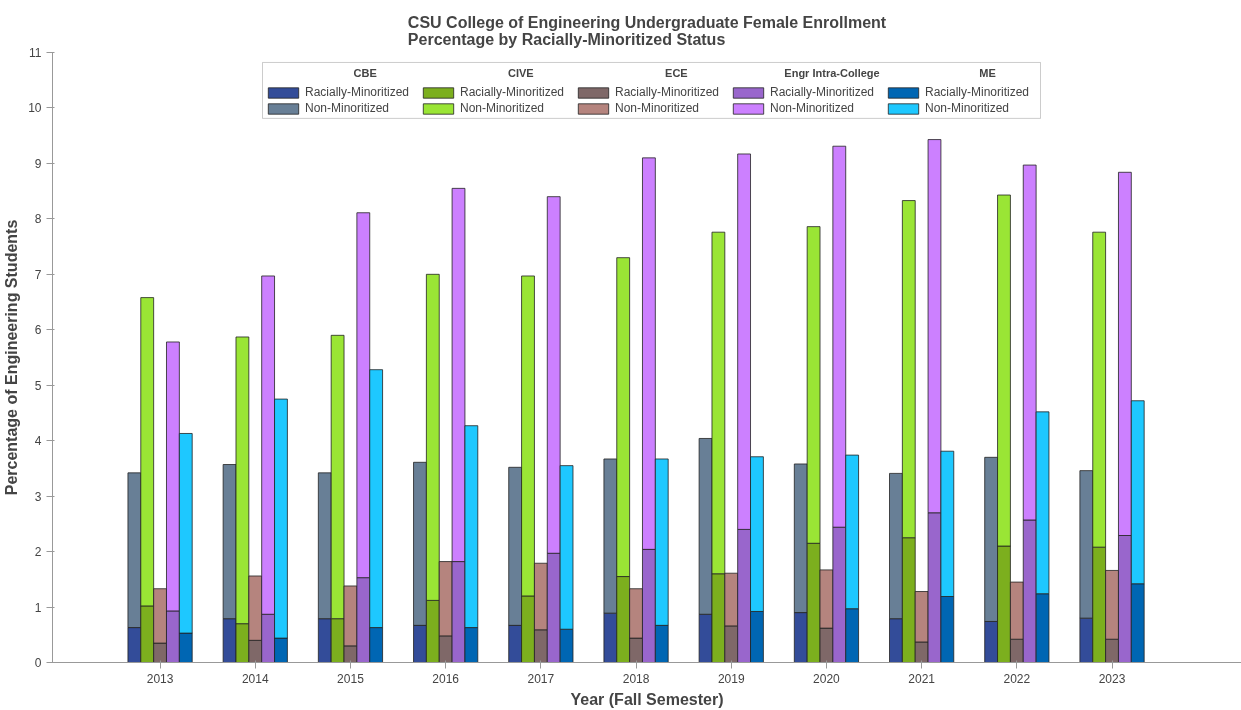  Describe the element at coordinates (38, 385) in the screenshot. I see `y-tick-label: 5` at that location.